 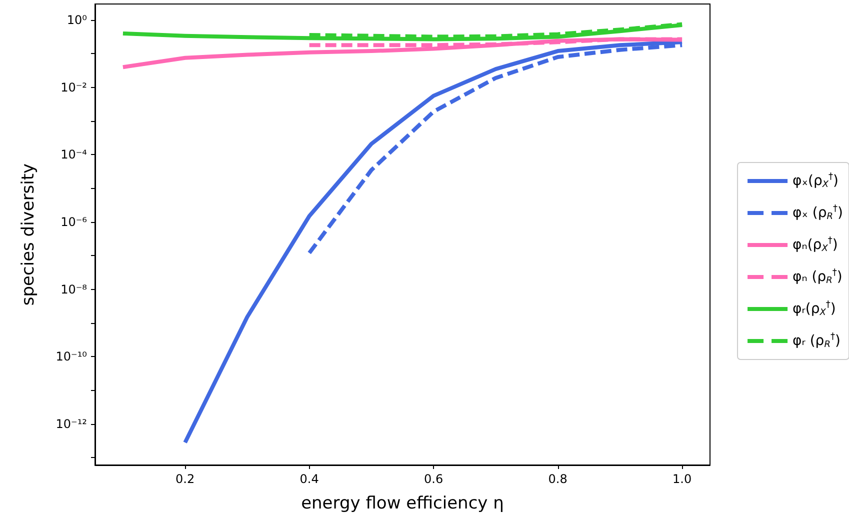 I want to click on y-tick-label: 10⁻², so click(x=74, y=87).